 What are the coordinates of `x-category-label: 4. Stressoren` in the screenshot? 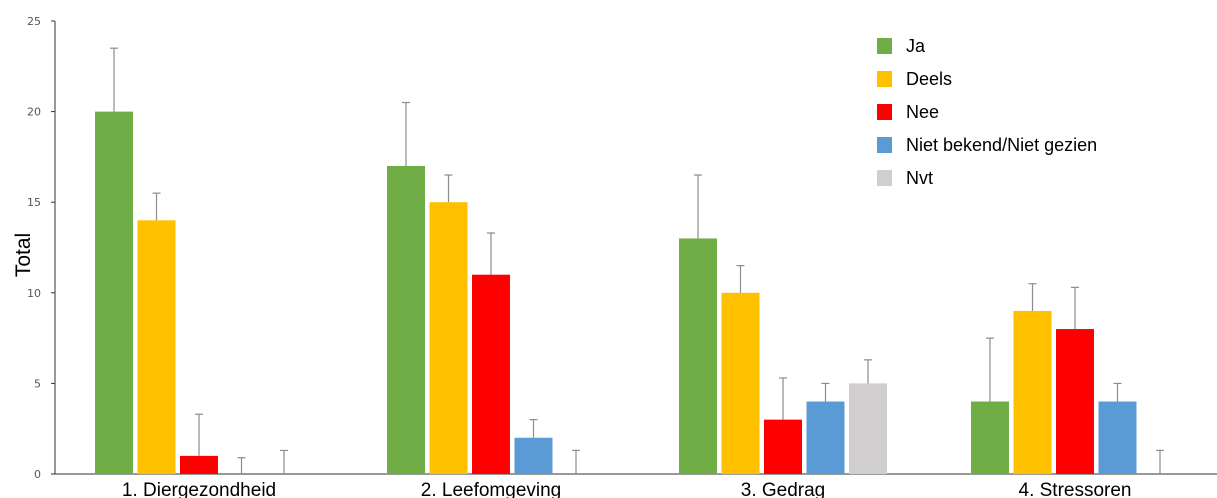 It's located at (1075, 489).